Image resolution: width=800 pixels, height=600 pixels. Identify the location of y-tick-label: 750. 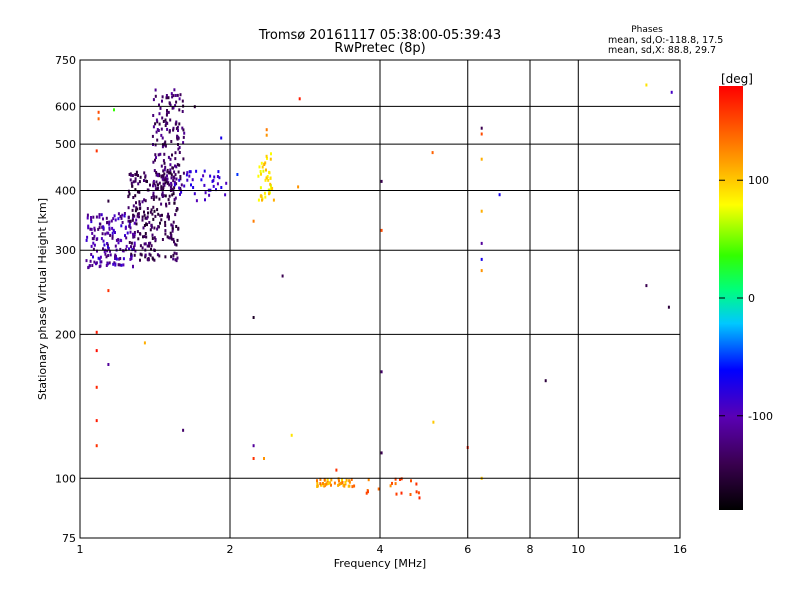
(65, 60).